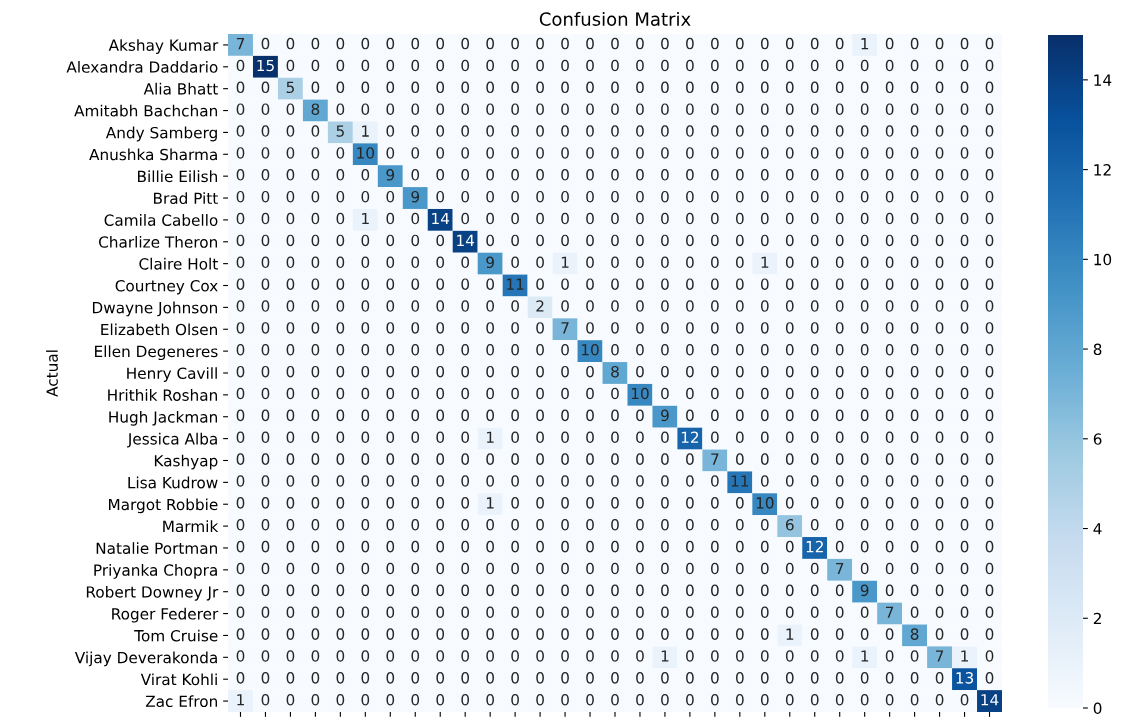 This screenshot has height=728, width=1130. Describe the element at coordinates (186, 462) in the screenshot. I see `y-tick-label: Kashyap` at that location.